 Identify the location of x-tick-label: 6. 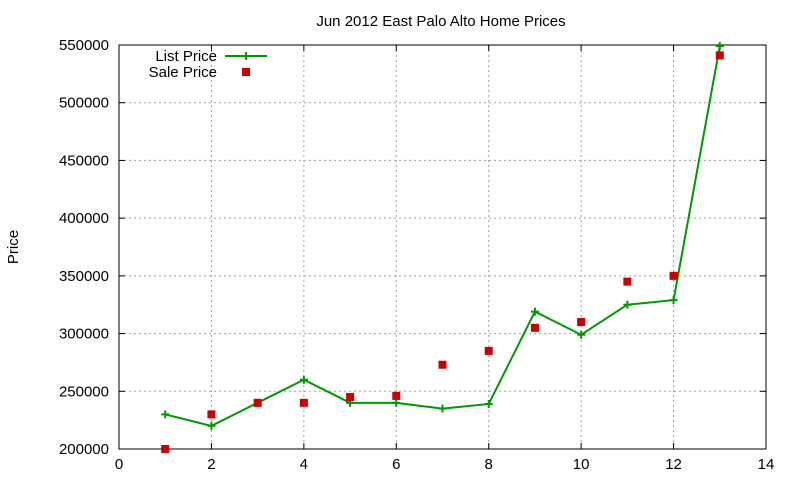
(396, 464).